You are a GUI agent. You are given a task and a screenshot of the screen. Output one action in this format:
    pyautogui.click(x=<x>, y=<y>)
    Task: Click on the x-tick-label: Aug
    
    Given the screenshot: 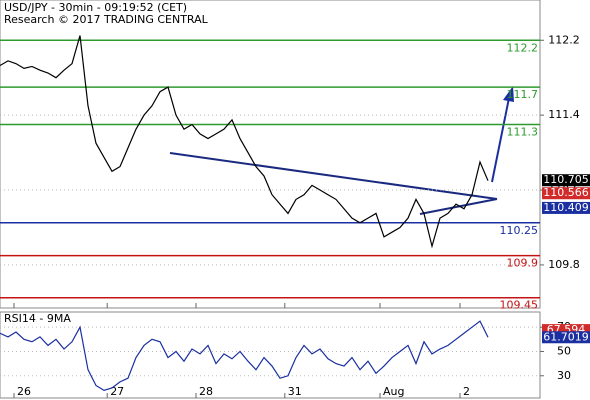 What is the action you would take?
    pyautogui.click(x=393, y=391)
    